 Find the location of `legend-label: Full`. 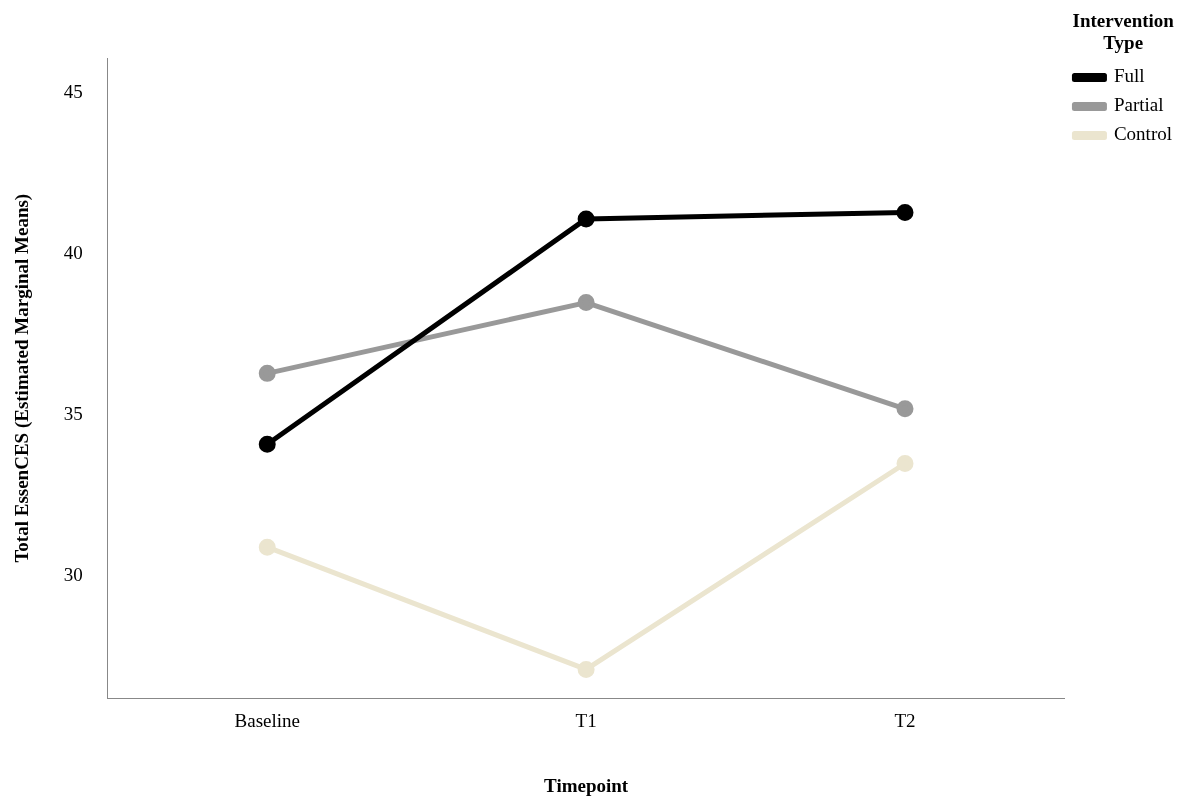

legend-label: Full is located at coordinates (1129, 76).